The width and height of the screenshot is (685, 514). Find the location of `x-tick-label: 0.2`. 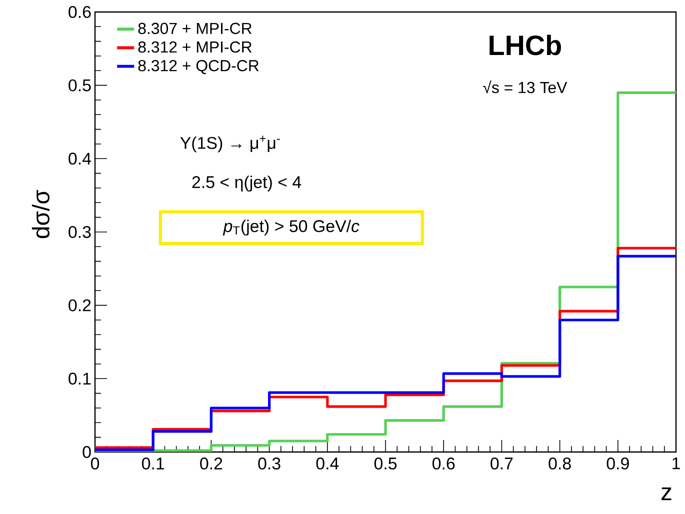

x-tick-label: 0.2 is located at coordinates (211, 464).